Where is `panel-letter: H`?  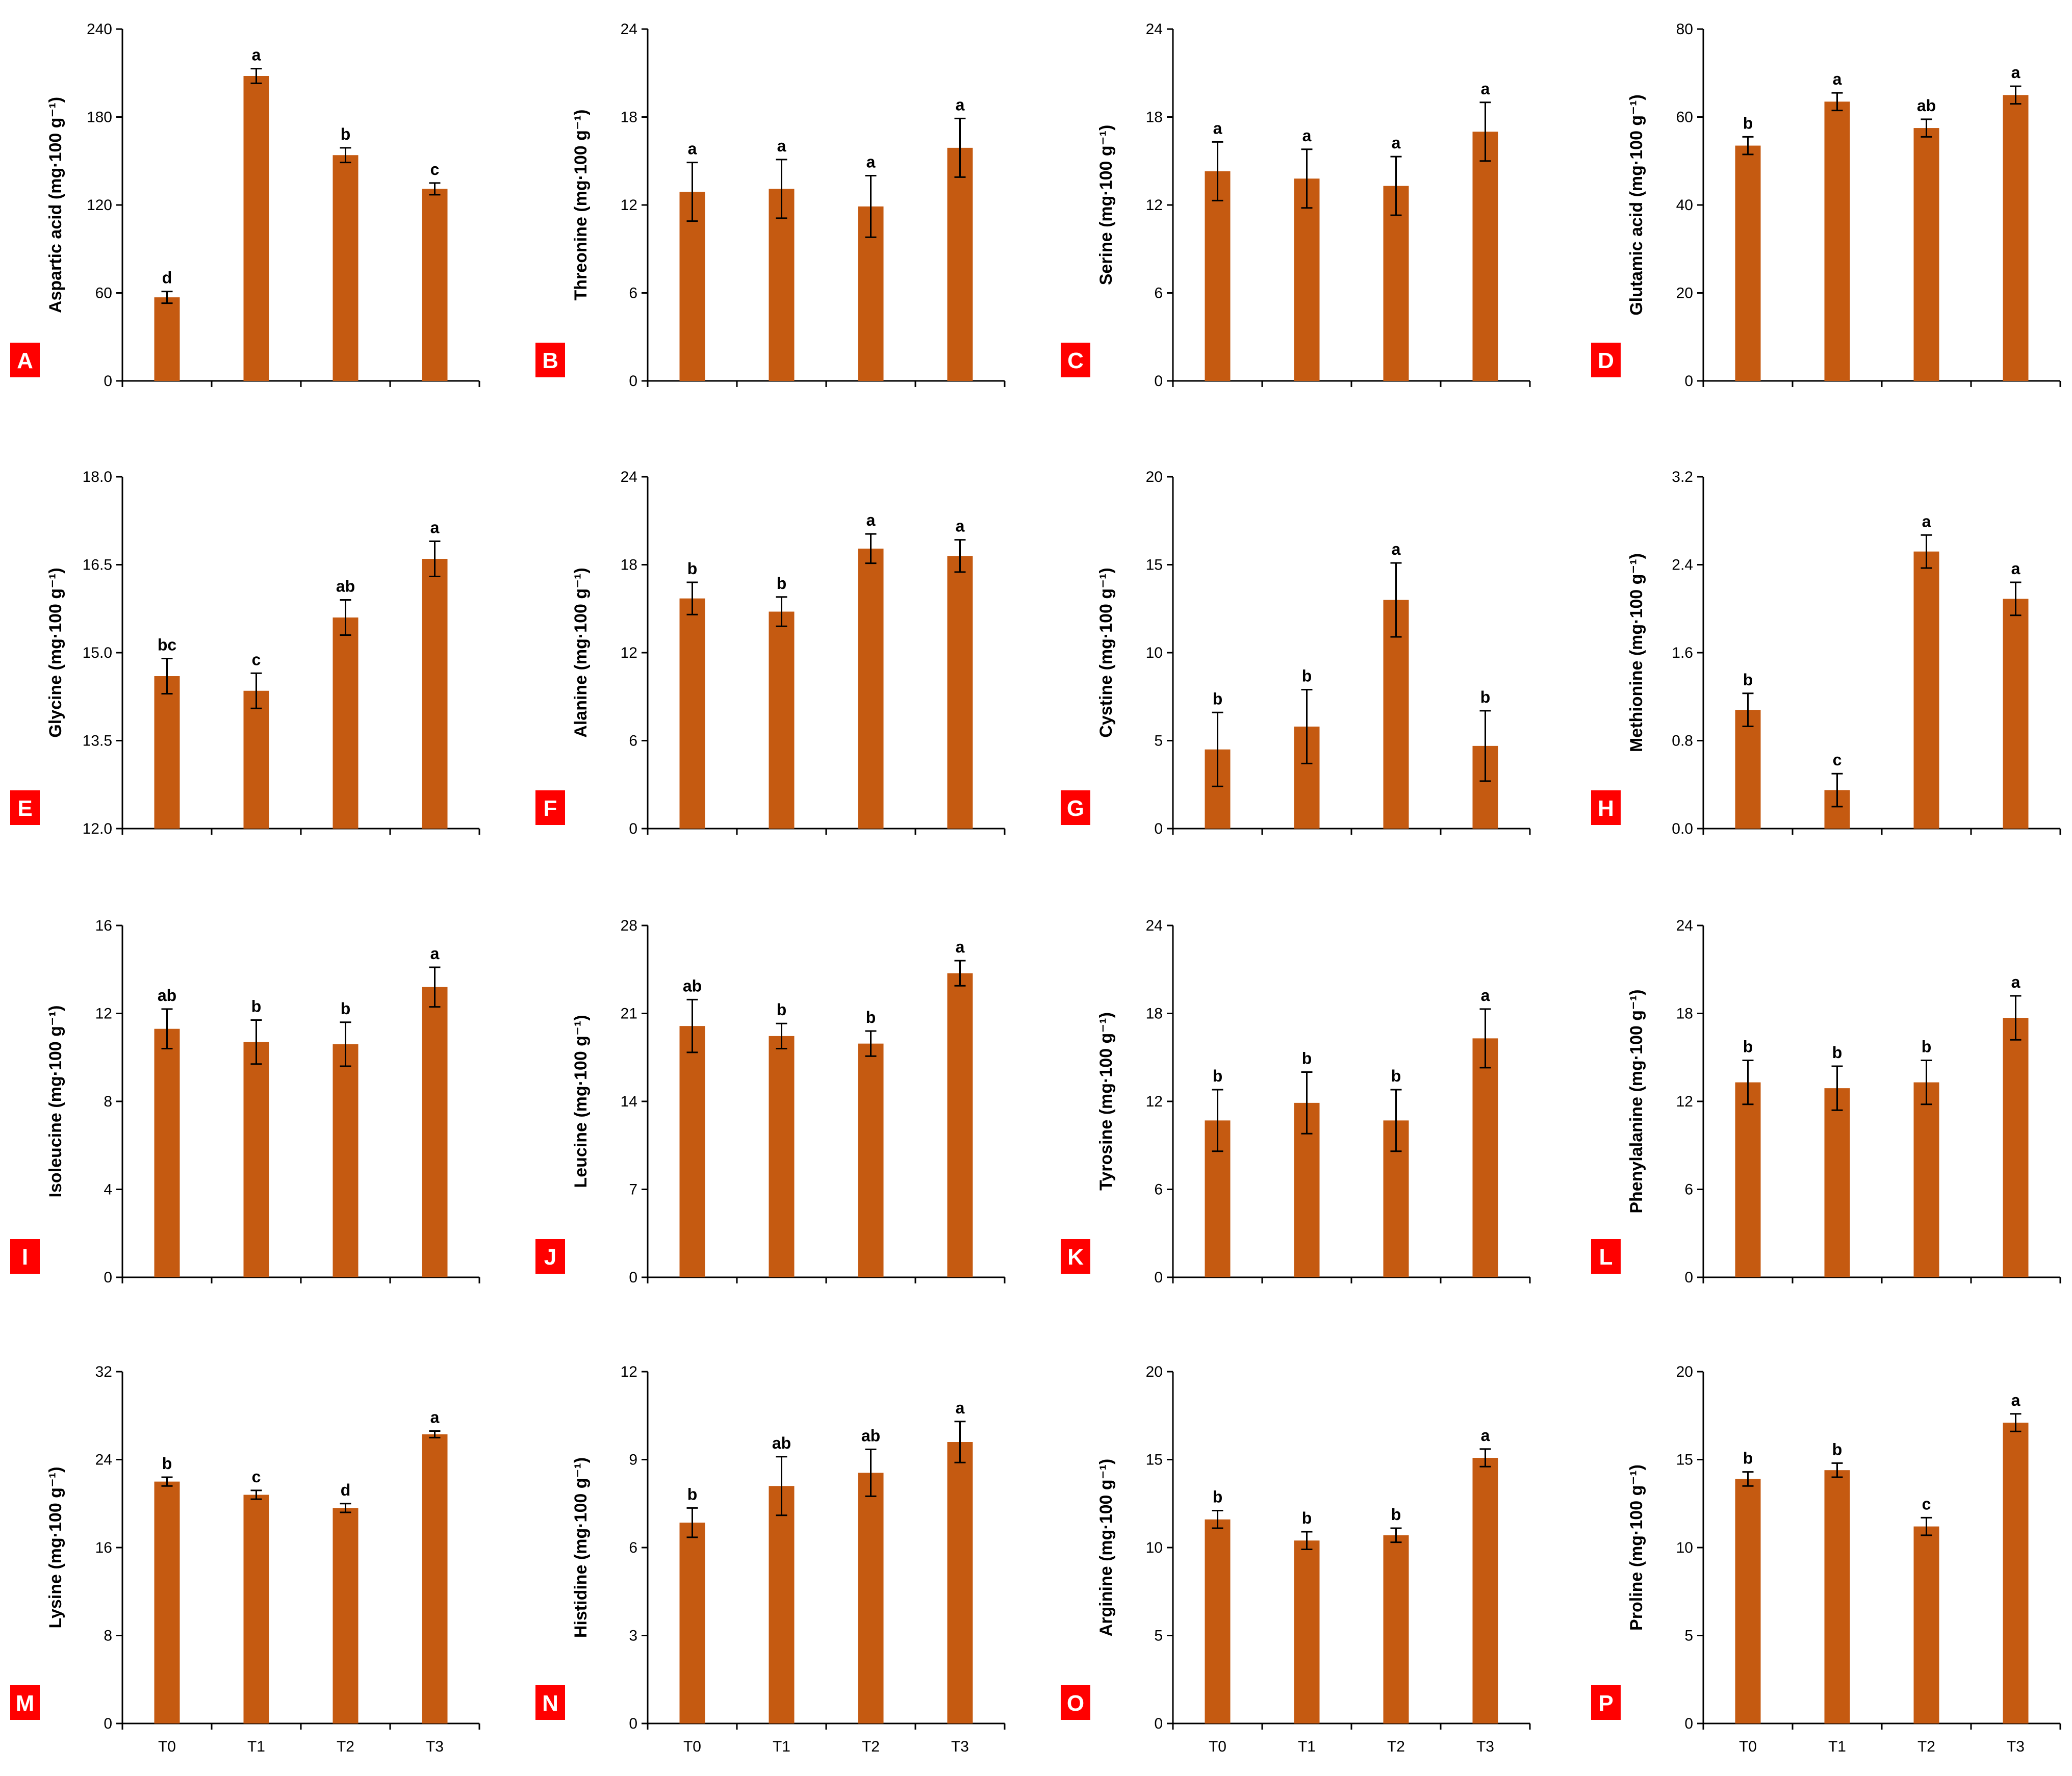 panel-letter: H is located at coordinates (1606, 808).